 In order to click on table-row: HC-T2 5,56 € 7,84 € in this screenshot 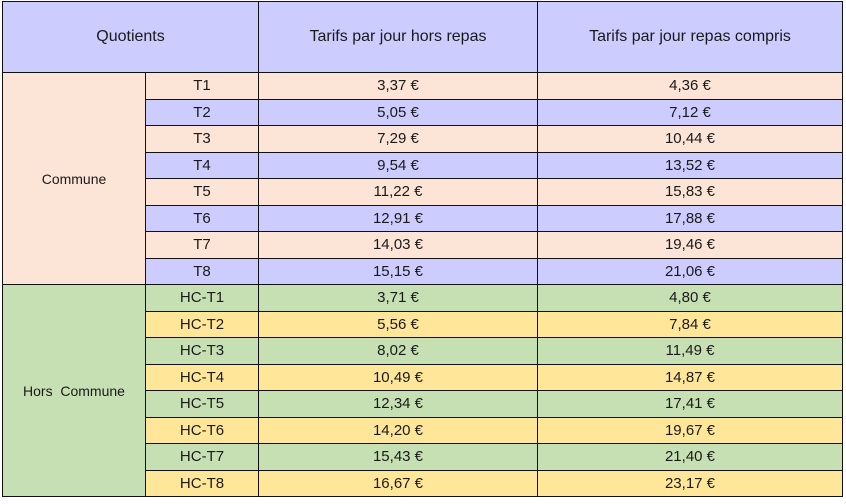, I will do `click(423, 324)`.